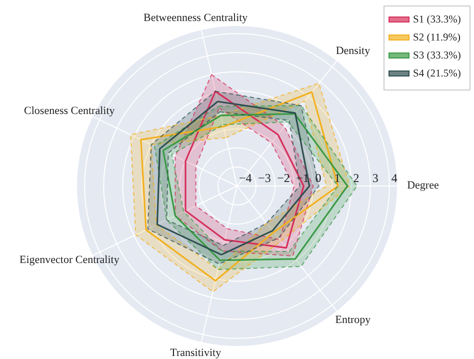 The height and width of the screenshot is (359, 474). Describe the element at coordinates (356, 178) in the screenshot. I see `y-tick-label: 2` at that location.